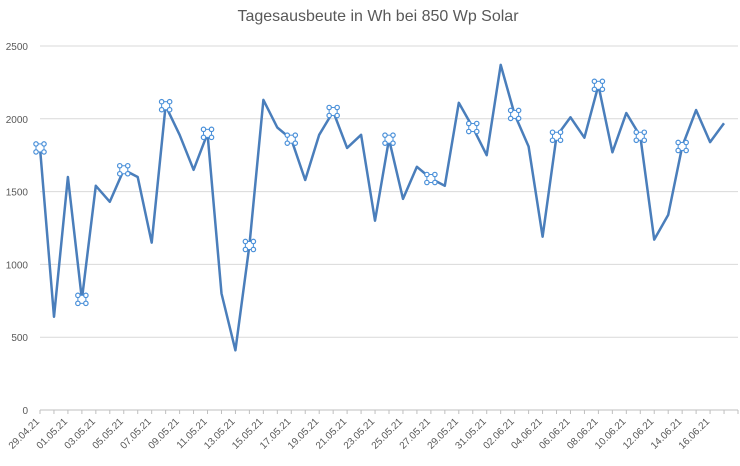 The height and width of the screenshot is (466, 740). Describe the element at coordinates (17, 229) in the screenshot. I see `y-axis-ticks: 0 500 1000 1500 2000 2500` at that location.